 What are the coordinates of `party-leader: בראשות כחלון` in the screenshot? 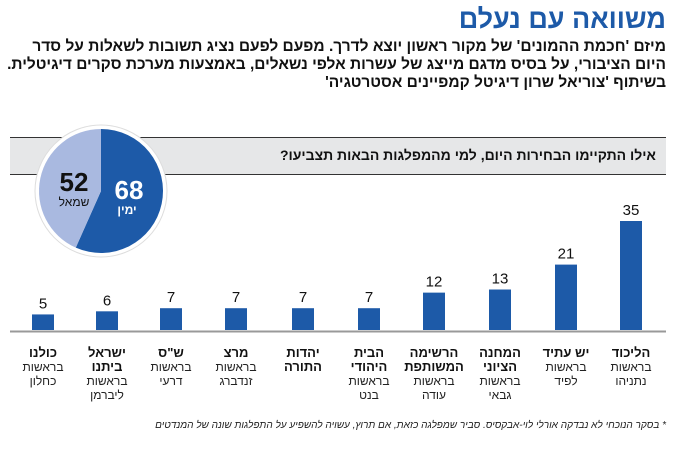 It's located at (43, 374).